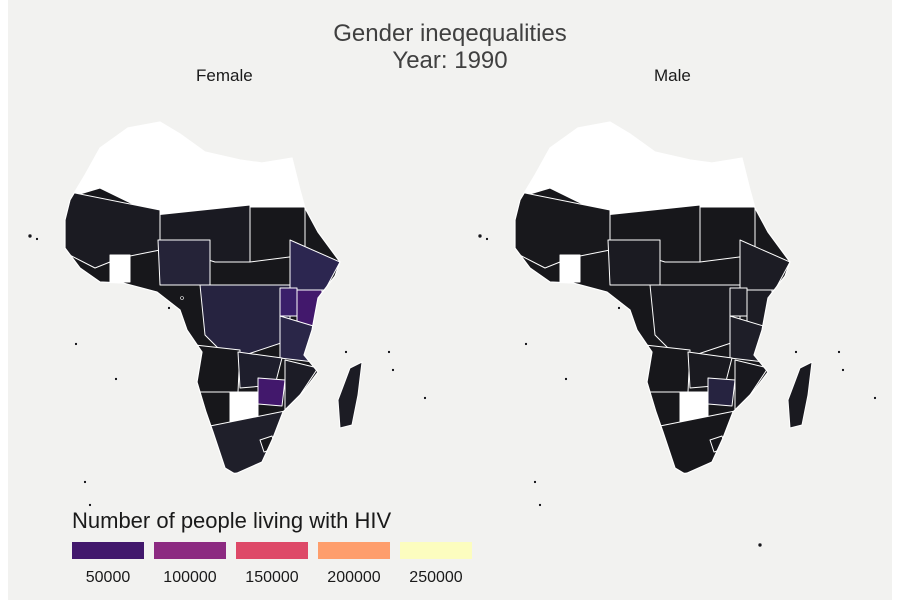 The width and height of the screenshot is (900, 600). I want to click on legend-tick-label: 50000, so click(108, 577).